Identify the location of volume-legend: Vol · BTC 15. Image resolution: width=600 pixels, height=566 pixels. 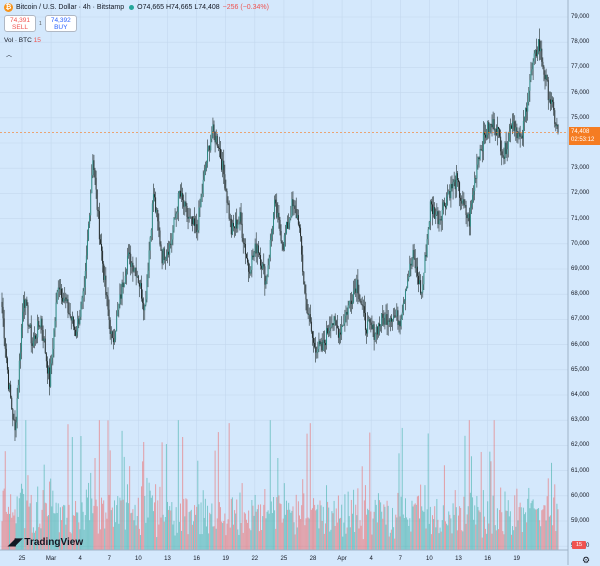
(22, 40).